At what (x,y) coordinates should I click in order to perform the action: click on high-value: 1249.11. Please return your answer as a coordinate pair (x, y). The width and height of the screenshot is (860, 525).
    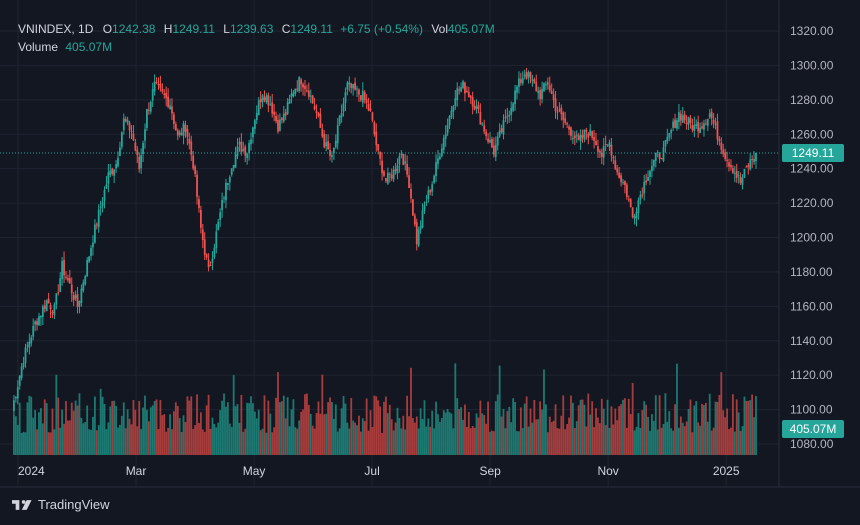
    Looking at the image, I should click on (193, 29).